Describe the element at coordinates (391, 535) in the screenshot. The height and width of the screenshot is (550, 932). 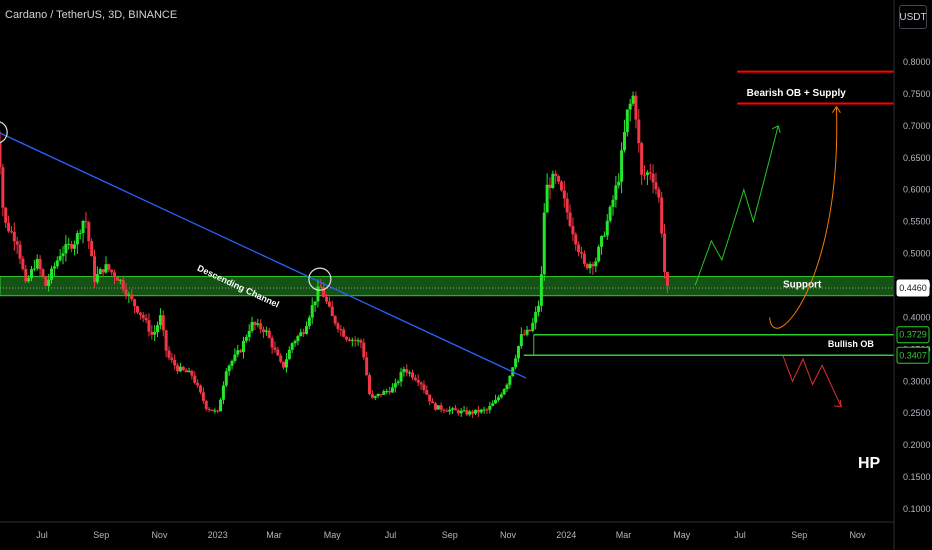
I see `time-tick-label: Jul` at that location.